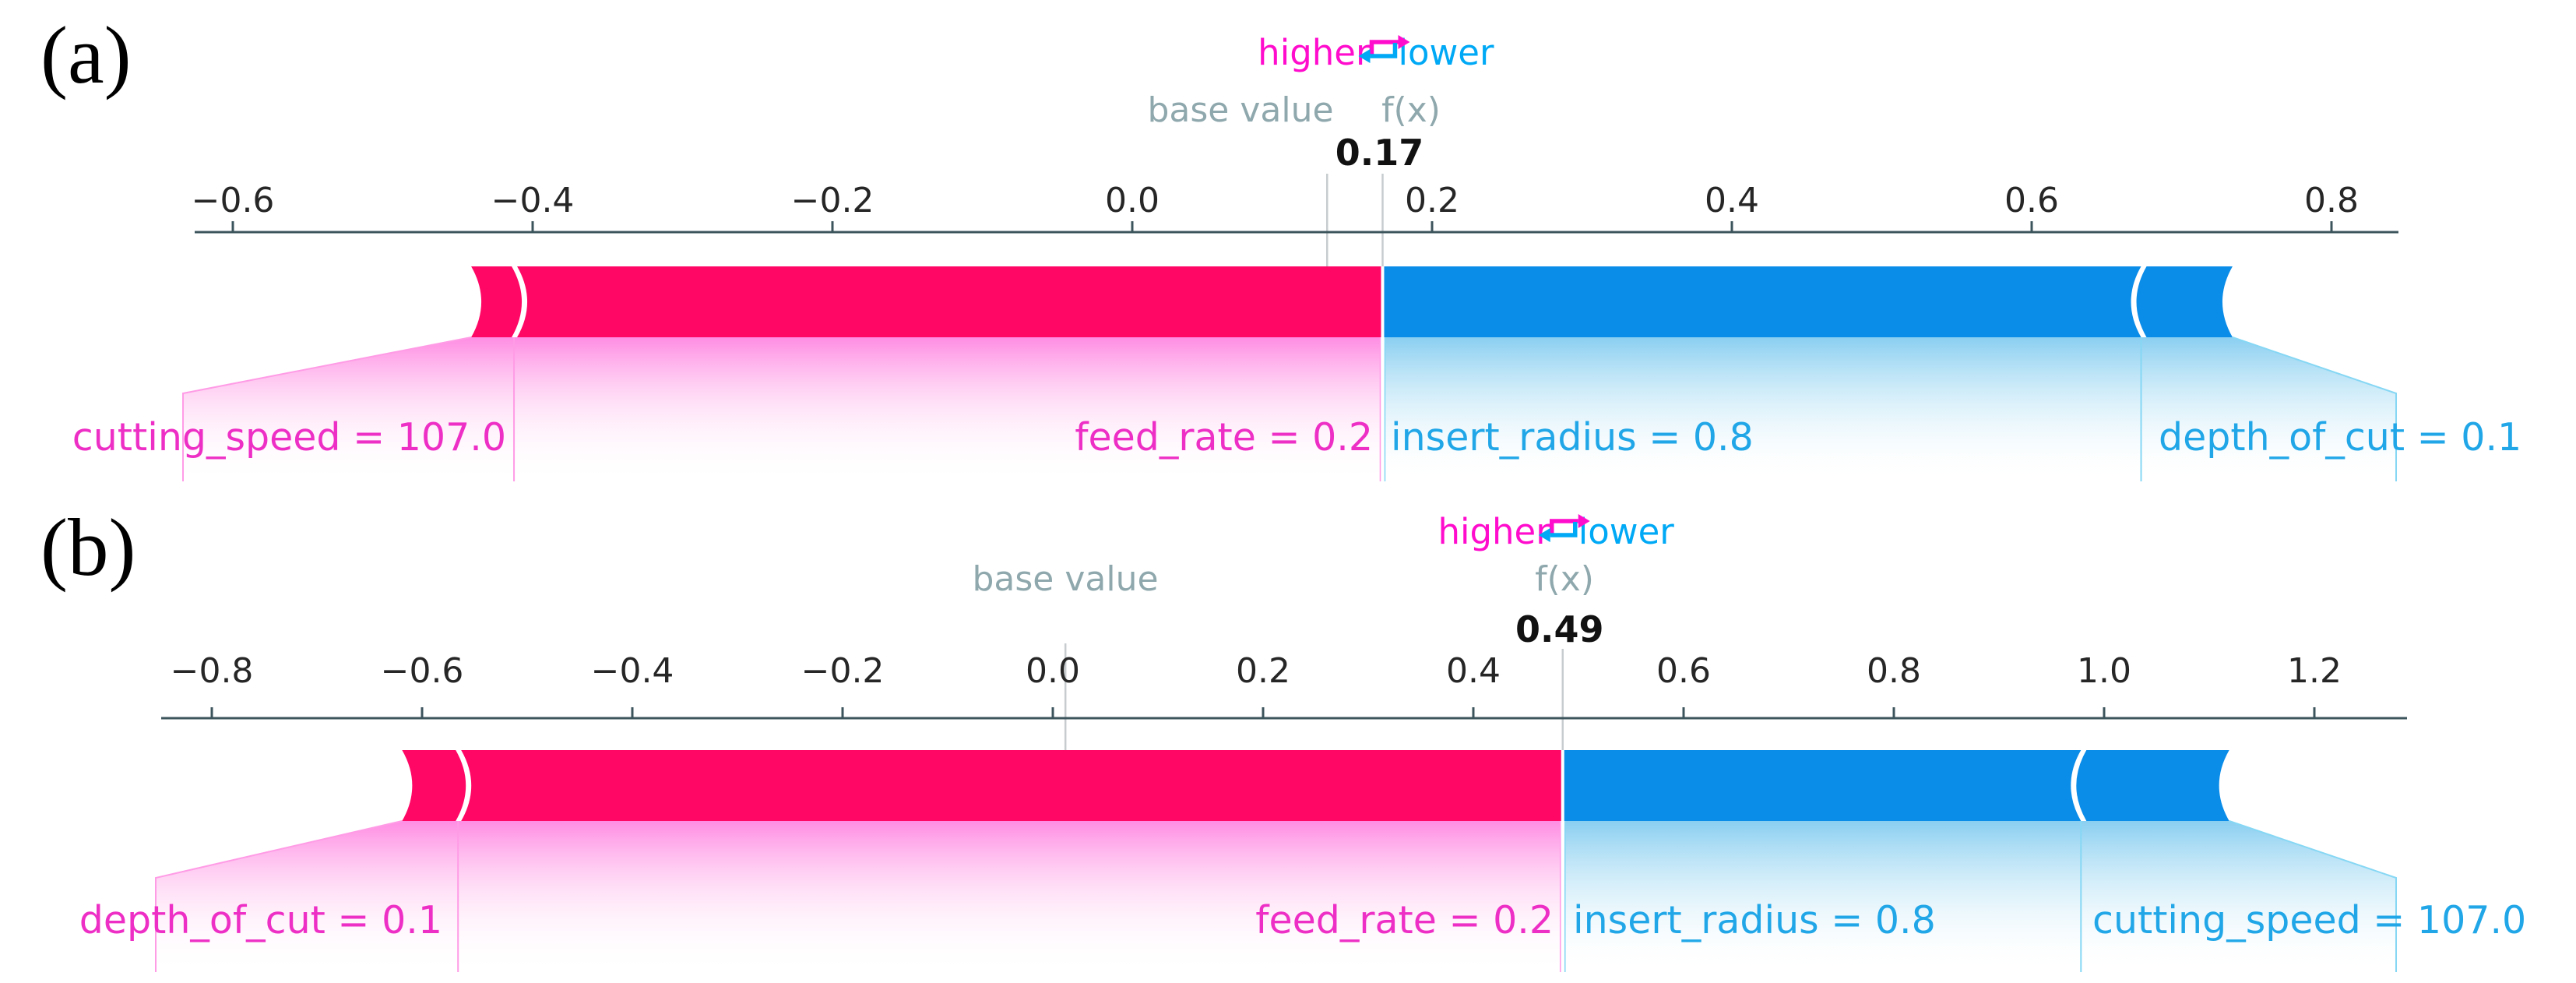  Describe the element at coordinates (86, 54) in the screenshot. I see `panel-letter-a: (a)` at that location.